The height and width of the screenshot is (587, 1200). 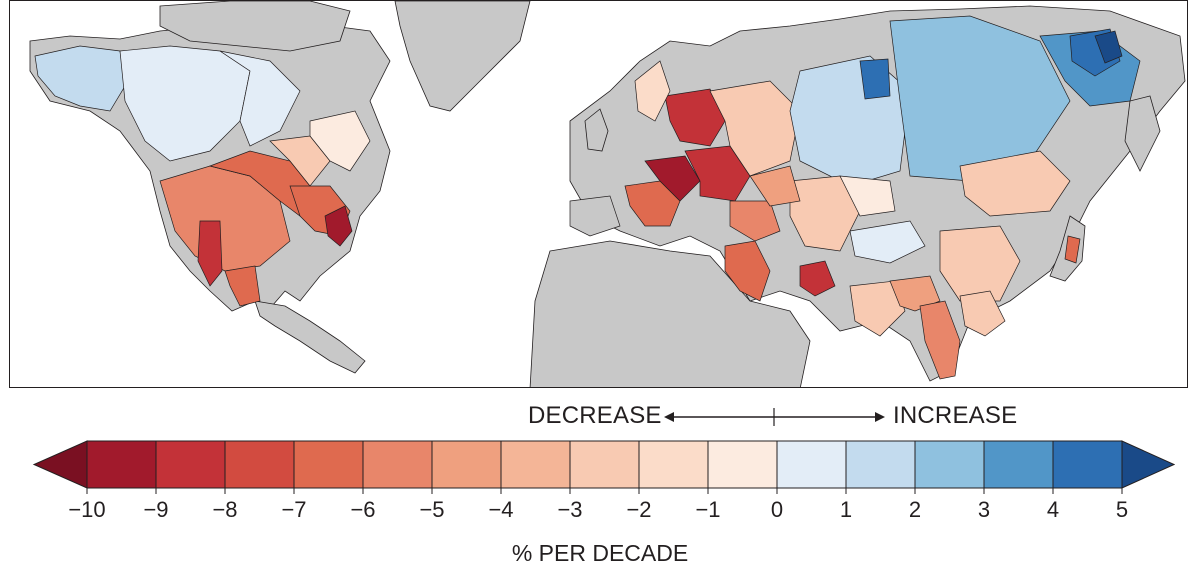 What do you see at coordinates (242, 286) in the screenshot?
I see `basin-mexico-north` at bounding box center [242, 286].